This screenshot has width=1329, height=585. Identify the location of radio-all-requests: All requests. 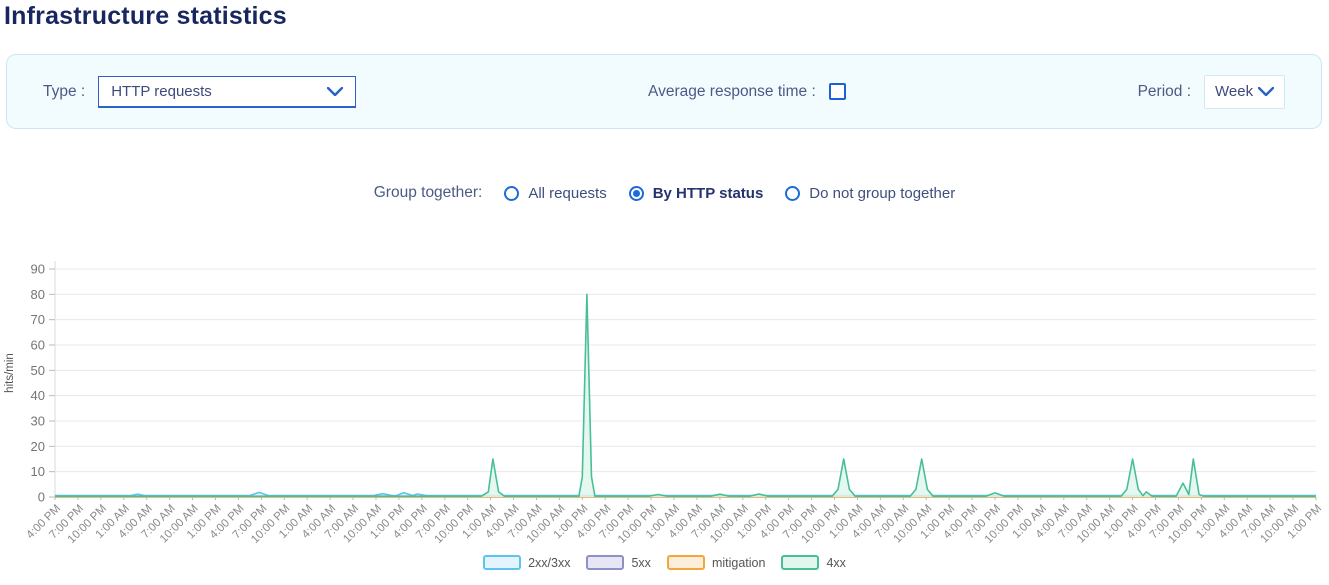
(555, 193).